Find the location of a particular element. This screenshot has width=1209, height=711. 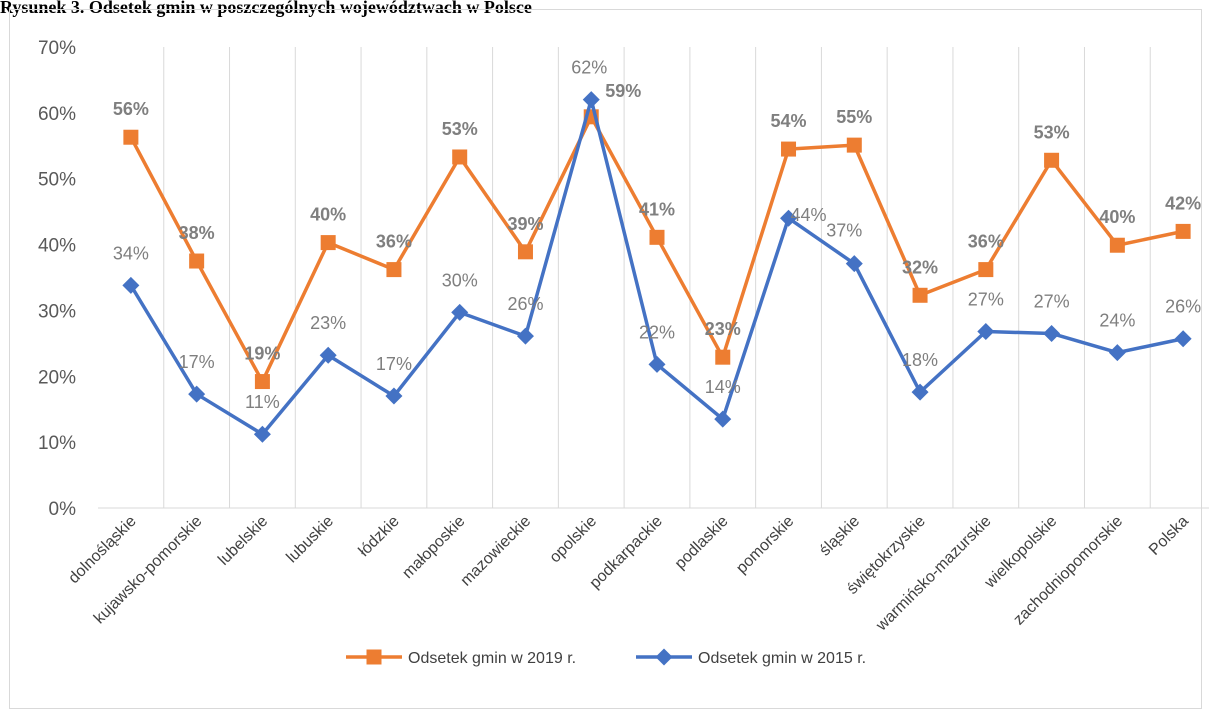

x-tick-label: pomorskie is located at coordinates (765, 545).